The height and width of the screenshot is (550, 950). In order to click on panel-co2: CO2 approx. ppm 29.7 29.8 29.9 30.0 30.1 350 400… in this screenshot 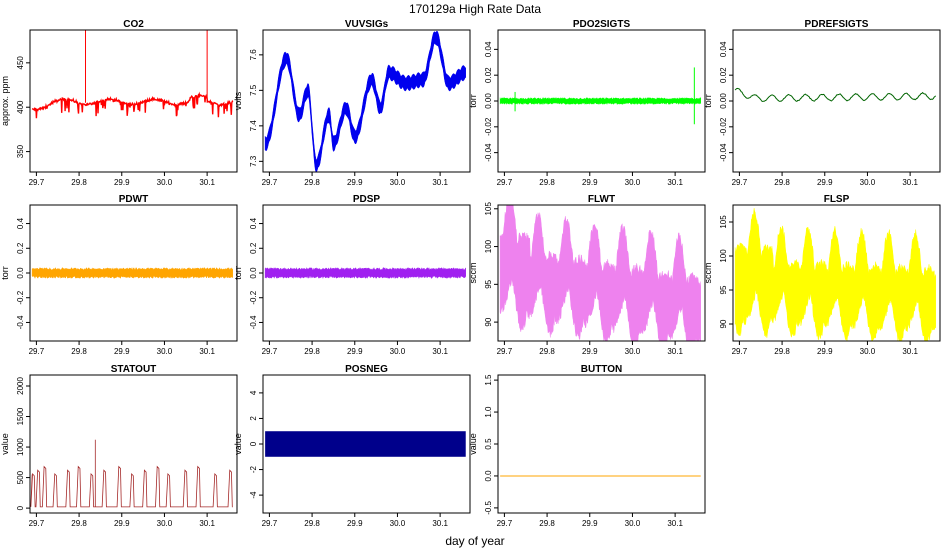, I will do `click(119, 103)`.